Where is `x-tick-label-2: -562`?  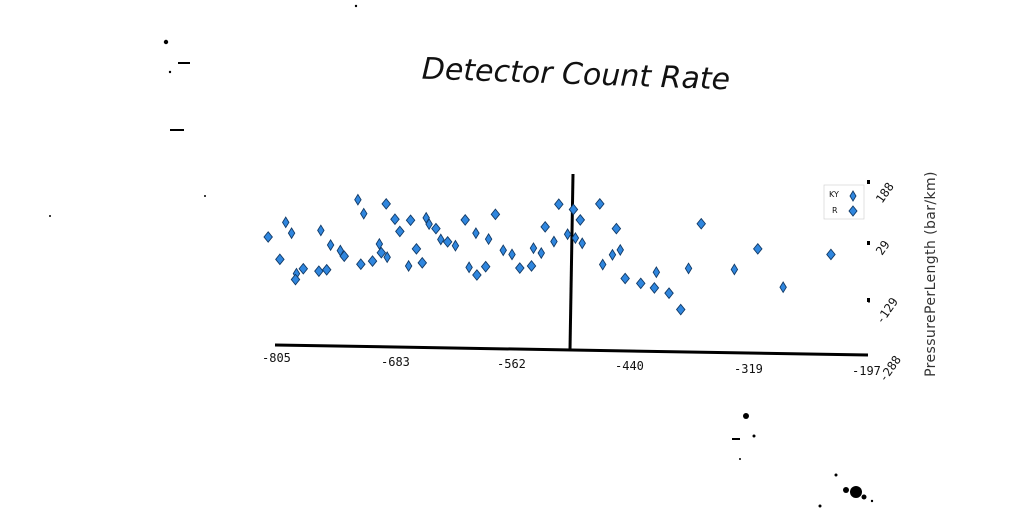 x-tick-label-2: -562 is located at coordinates (511, 364).